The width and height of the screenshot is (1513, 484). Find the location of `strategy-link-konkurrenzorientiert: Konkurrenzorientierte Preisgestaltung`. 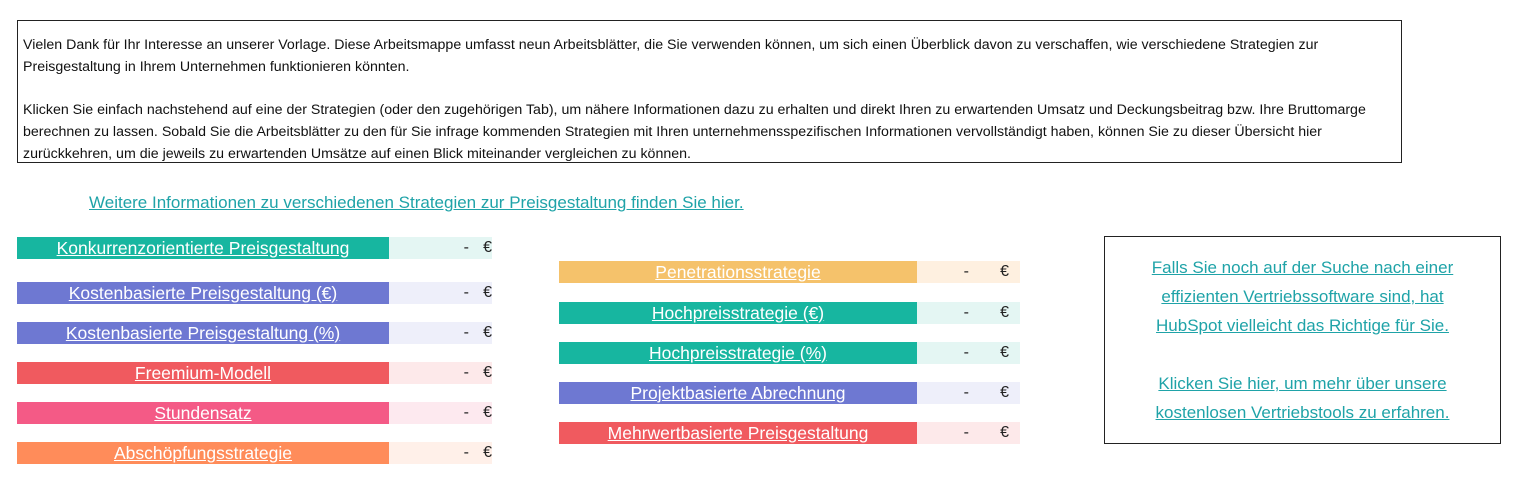

strategy-link-konkurrenzorientiert: Konkurrenzorientierte Preisgestaltung is located at coordinates (203, 248).